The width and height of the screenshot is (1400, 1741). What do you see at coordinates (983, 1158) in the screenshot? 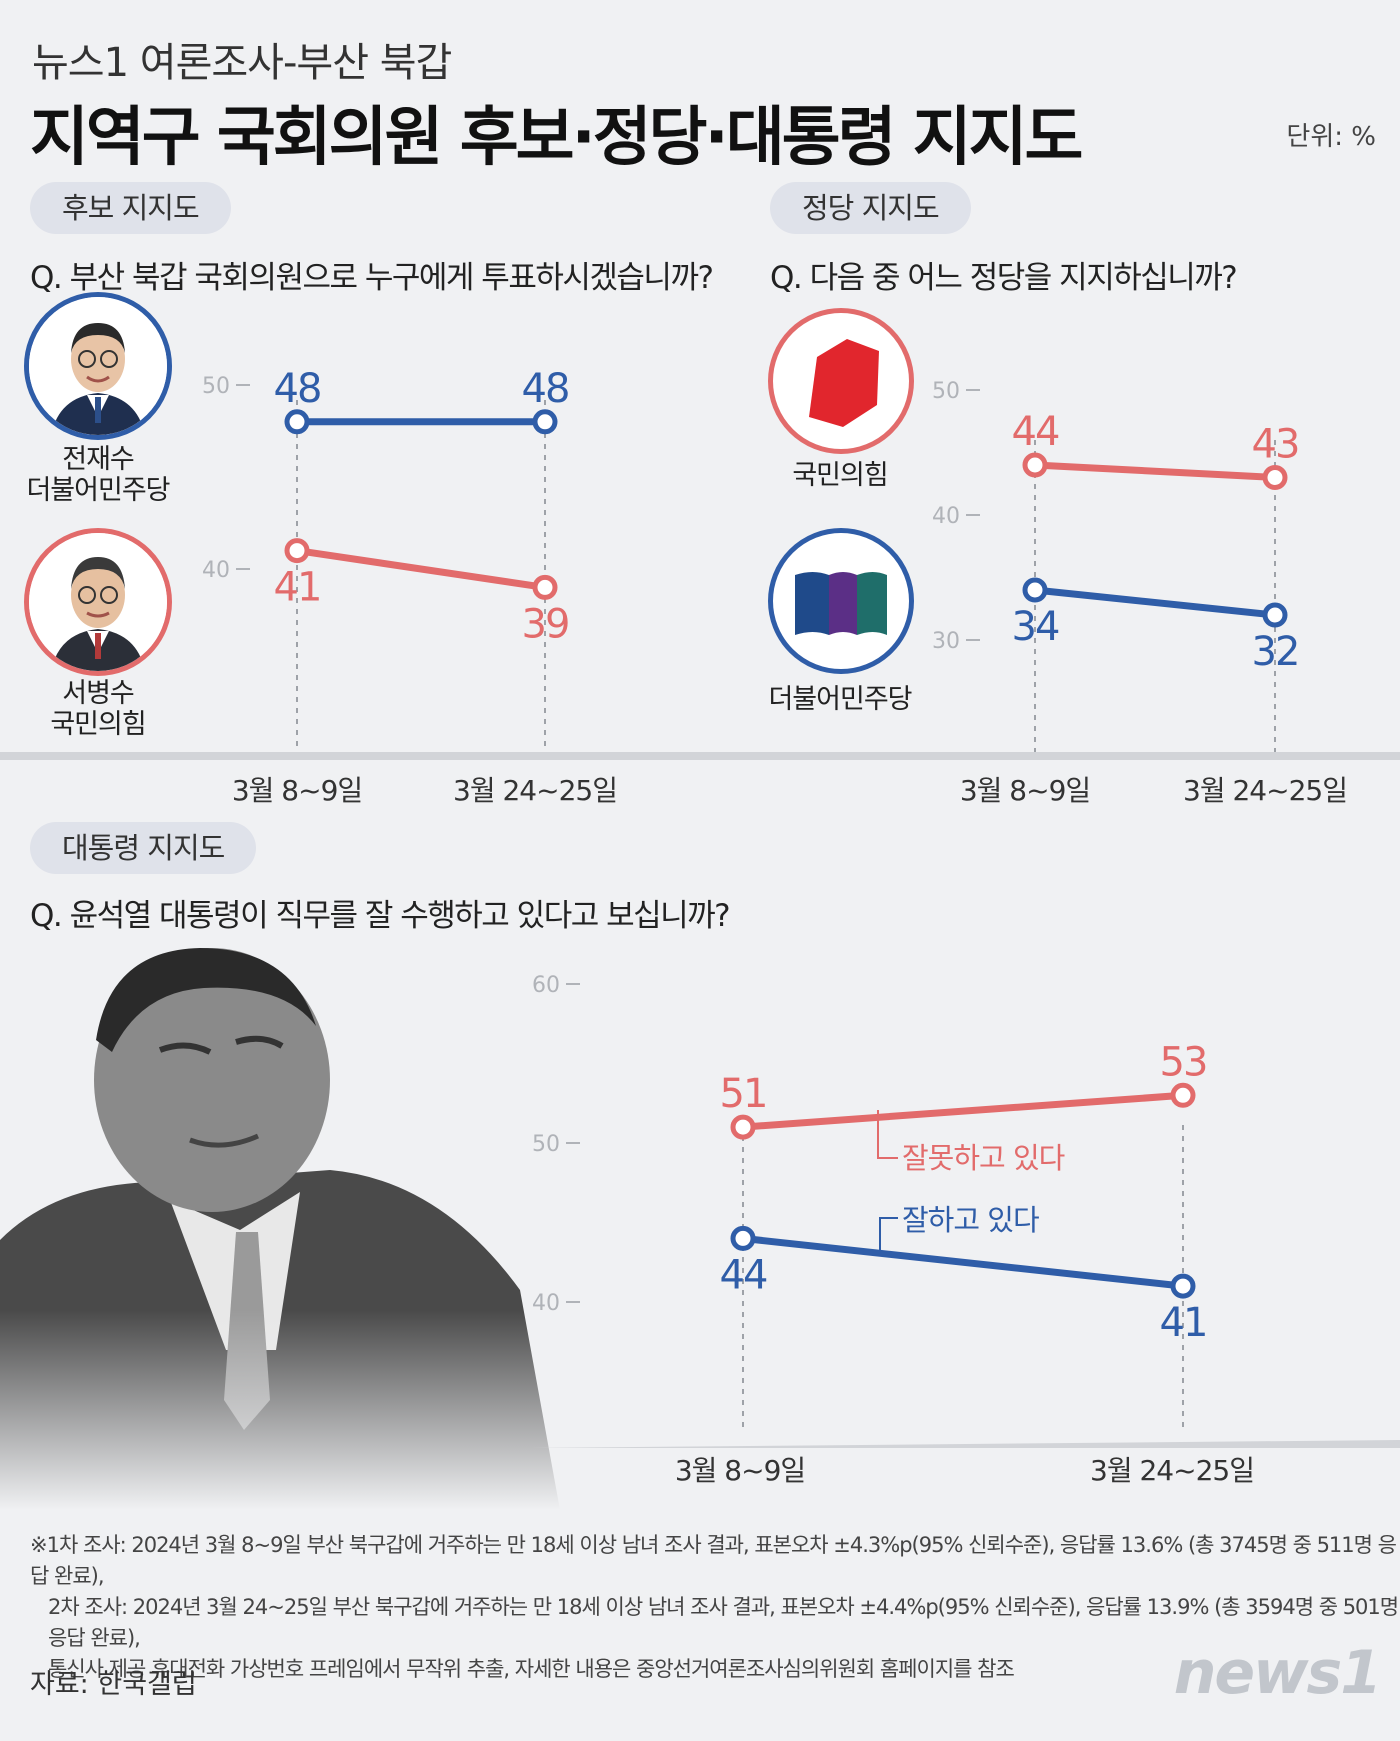
I see `series-label: 잘못하고 있다` at bounding box center [983, 1158].